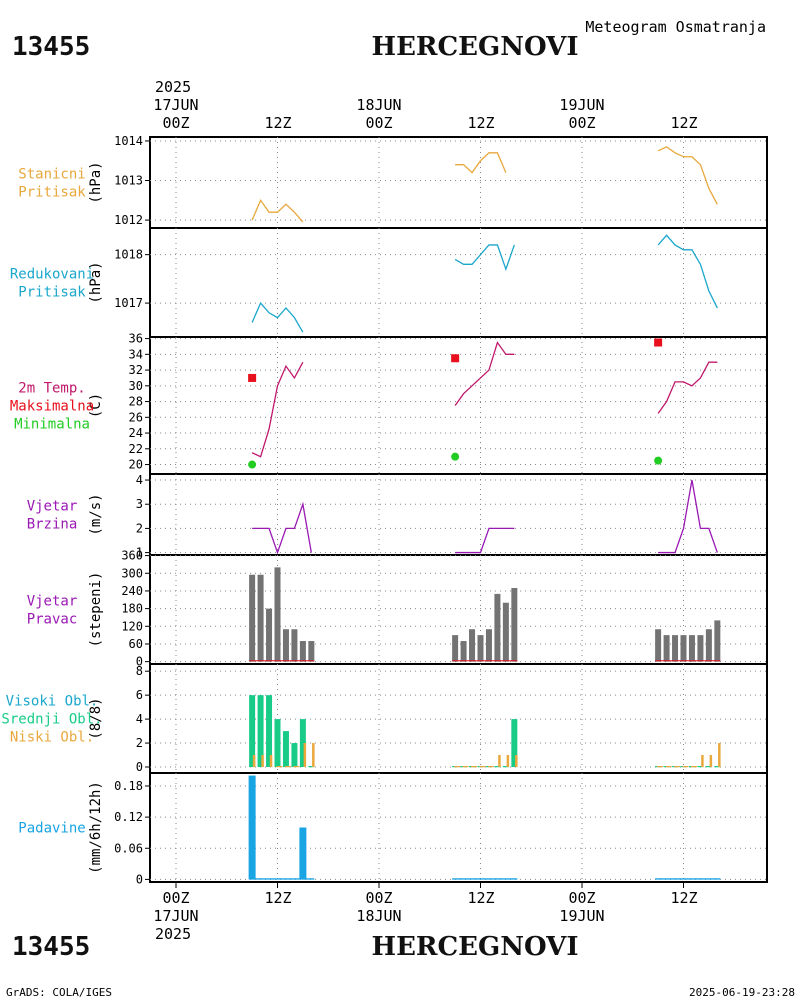  Describe the element at coordinates (96, 514) in the screenshot. I see `y-axis-unit: (m/s)` at that location.